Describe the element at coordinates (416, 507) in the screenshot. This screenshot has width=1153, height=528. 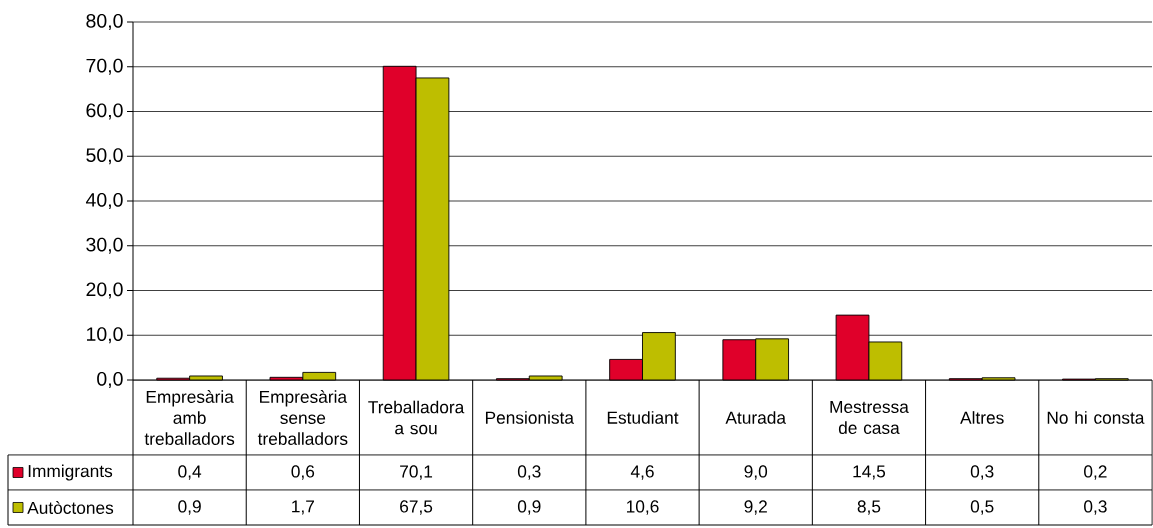
I see `data-label: 67,5` at that location.